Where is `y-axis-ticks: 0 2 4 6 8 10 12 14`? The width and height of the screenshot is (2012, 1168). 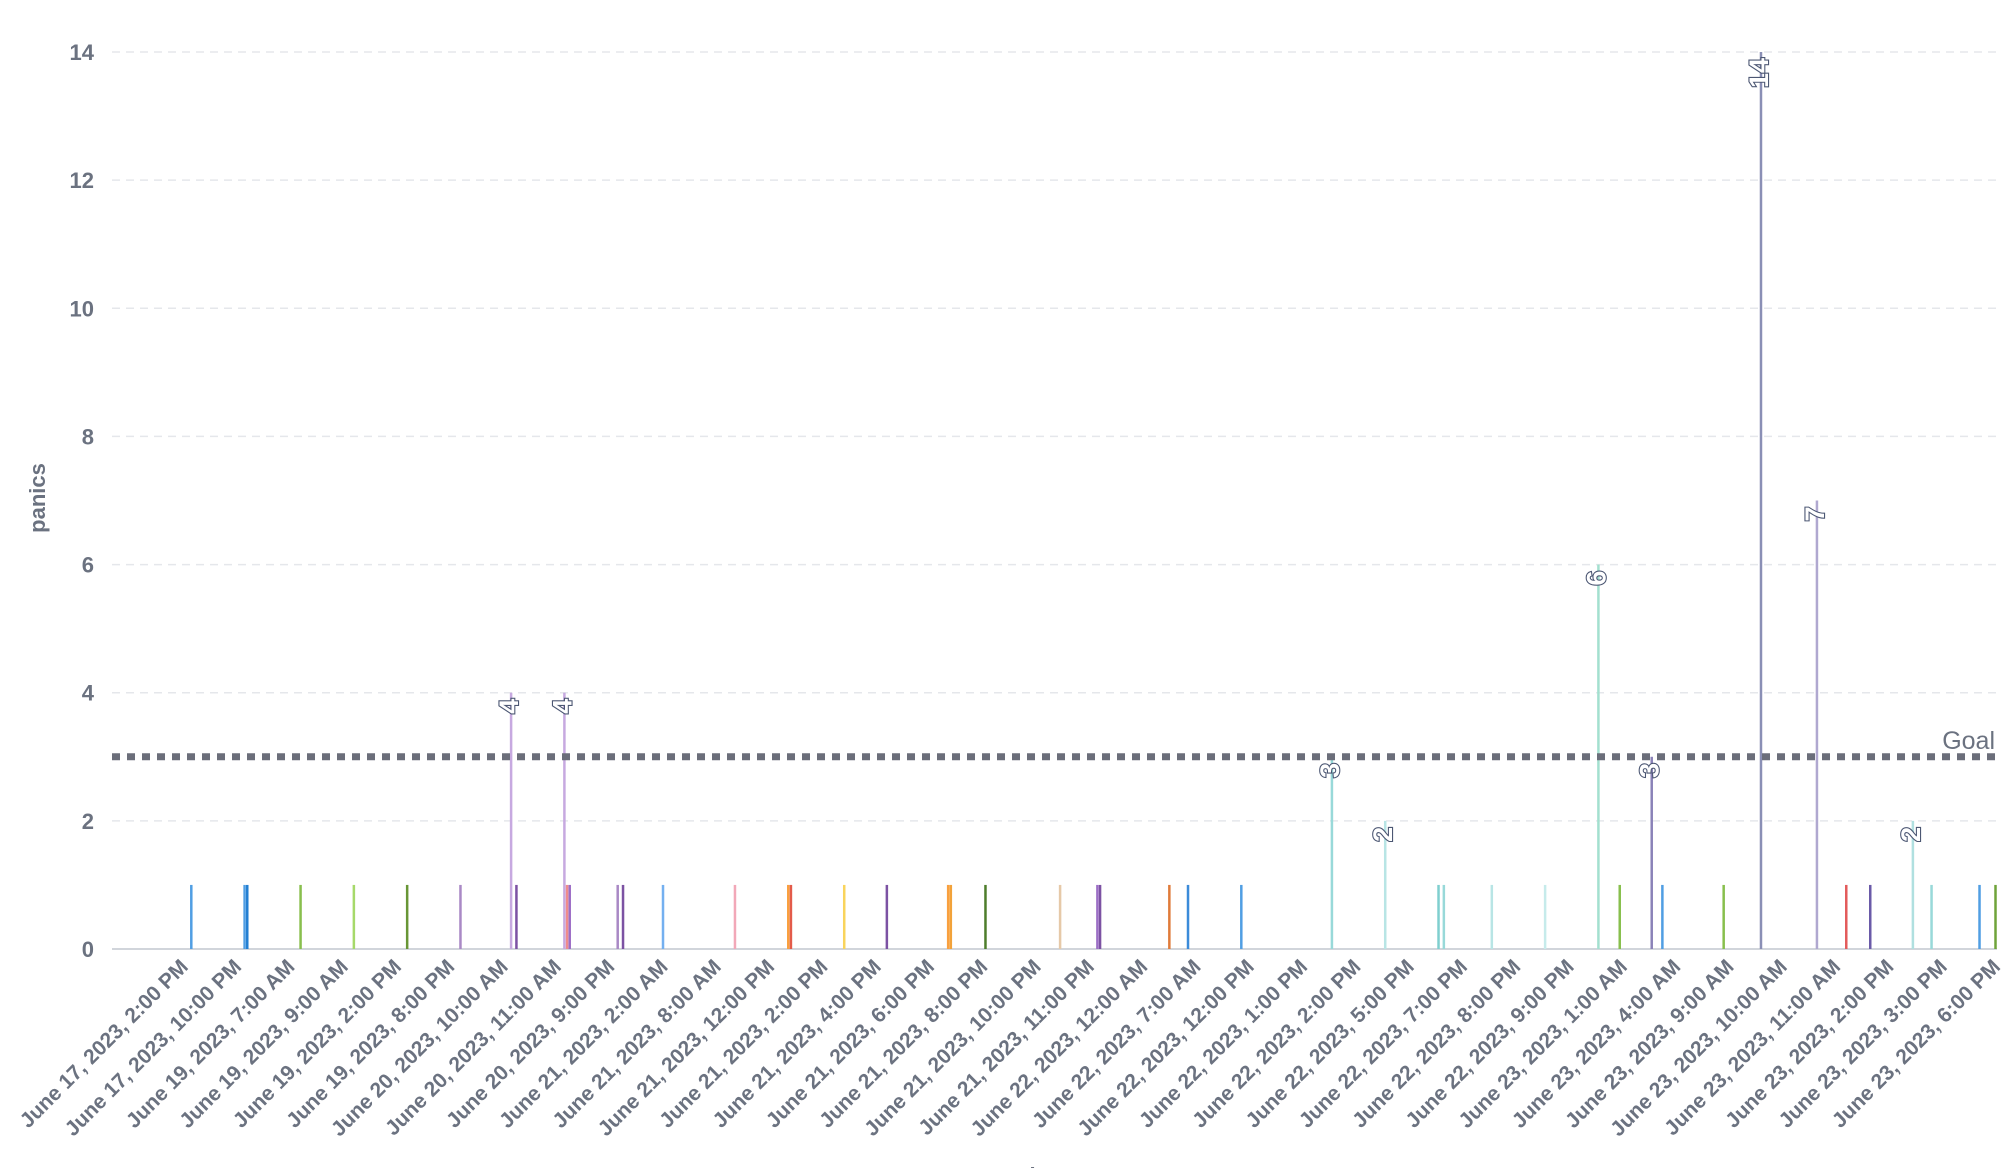 y-axis-ticks: 0 2 4 6 8 10 12 14 is located at coordinates (82, 501).